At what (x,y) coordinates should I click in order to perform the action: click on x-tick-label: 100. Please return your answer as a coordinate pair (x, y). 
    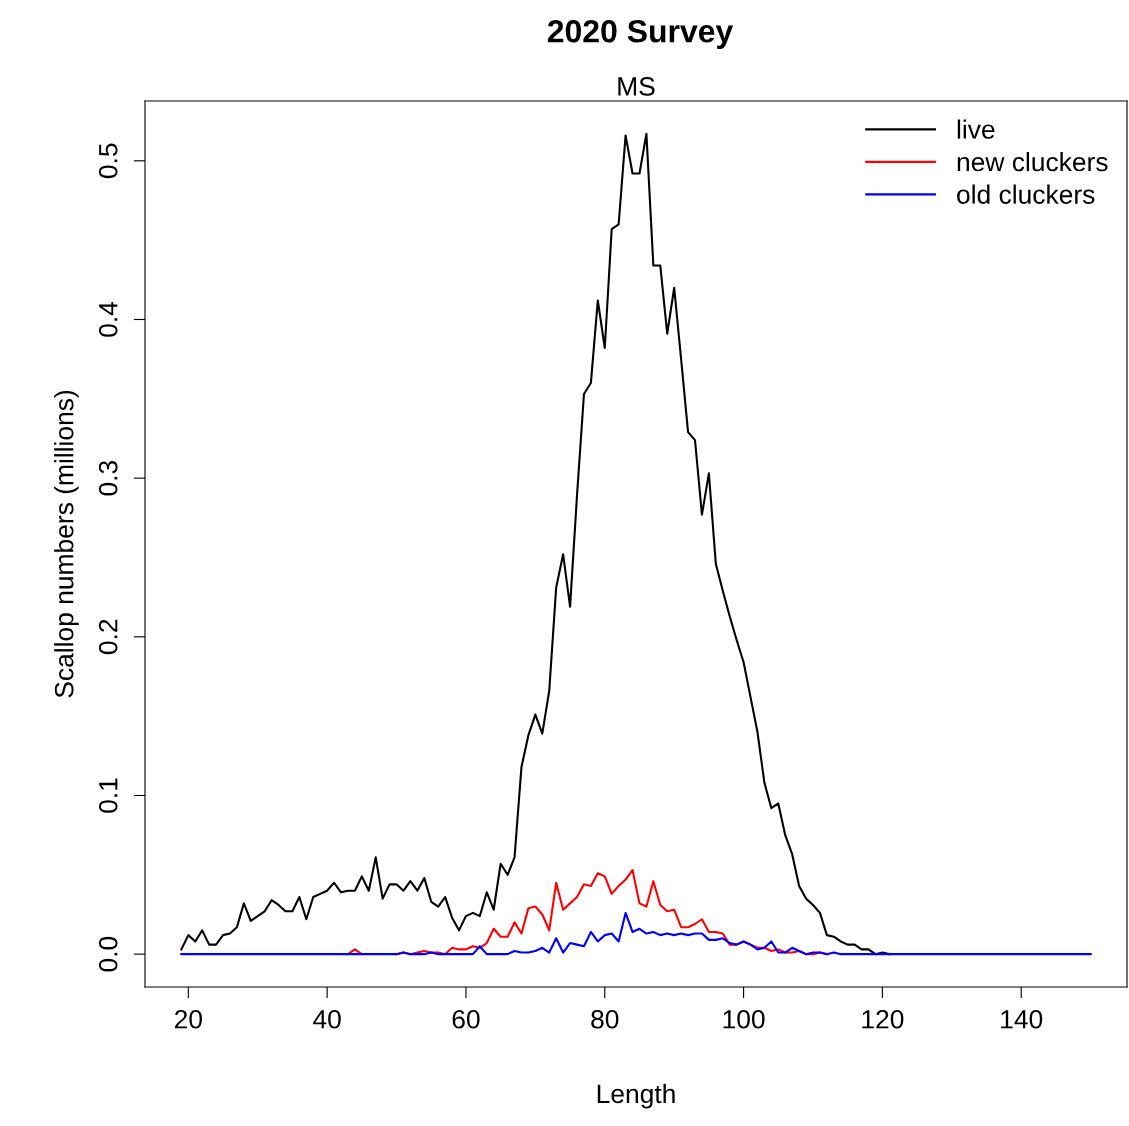
    Looking at the image, I should click on (744, 1019).